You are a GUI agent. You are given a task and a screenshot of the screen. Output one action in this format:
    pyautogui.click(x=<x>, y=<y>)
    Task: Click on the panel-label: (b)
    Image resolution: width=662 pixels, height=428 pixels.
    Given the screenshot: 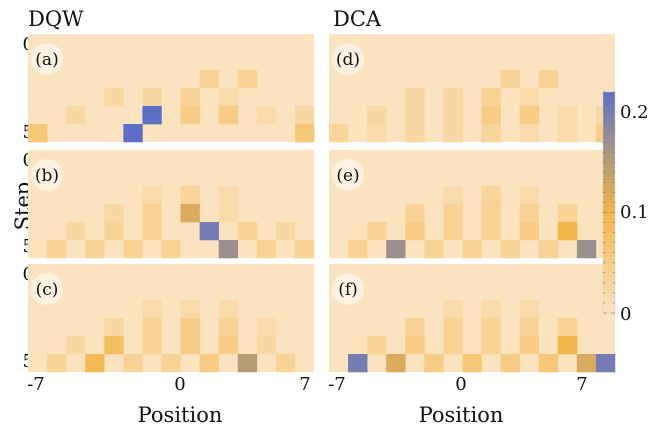 What is the action you would take?
    pyautogui.click(x=47, y=176)
    